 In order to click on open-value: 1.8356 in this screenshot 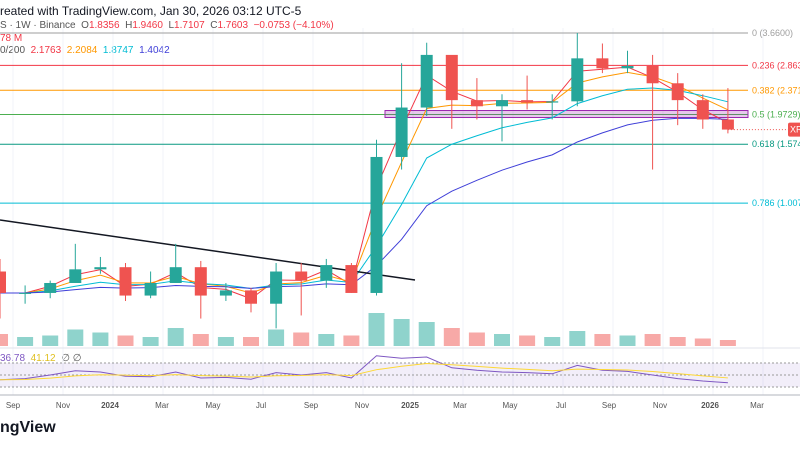, I will do `click(104, 25)`.